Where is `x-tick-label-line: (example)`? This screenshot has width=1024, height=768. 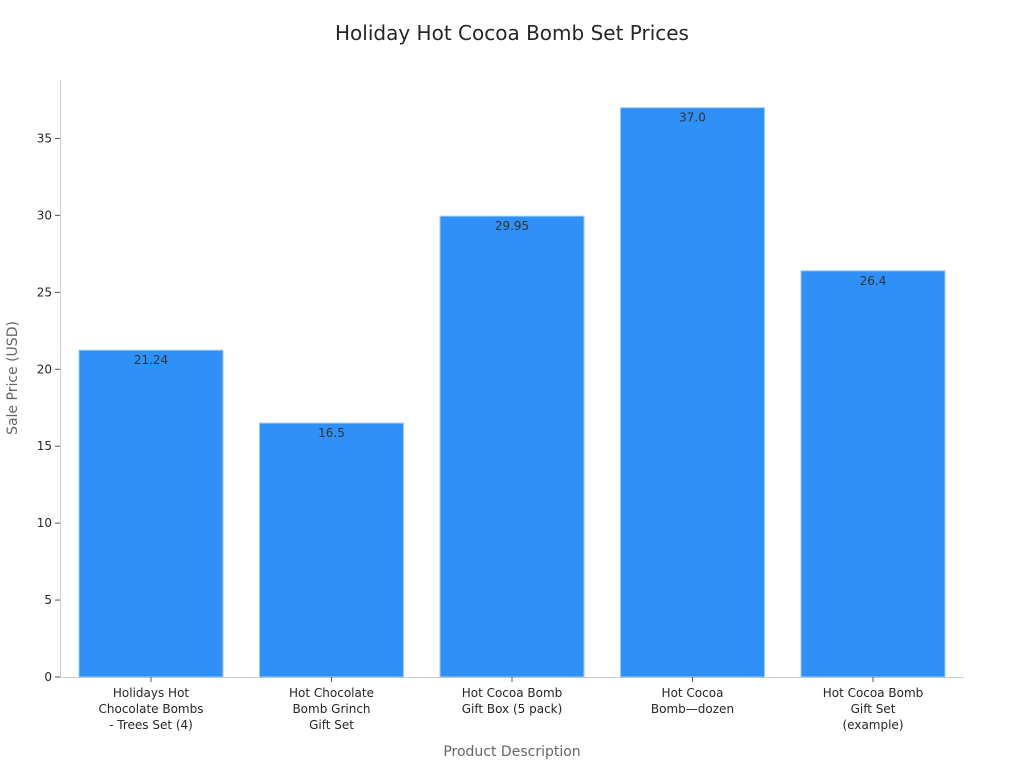
x-tick-label-line: (example) is located at coordinates (872, 725).